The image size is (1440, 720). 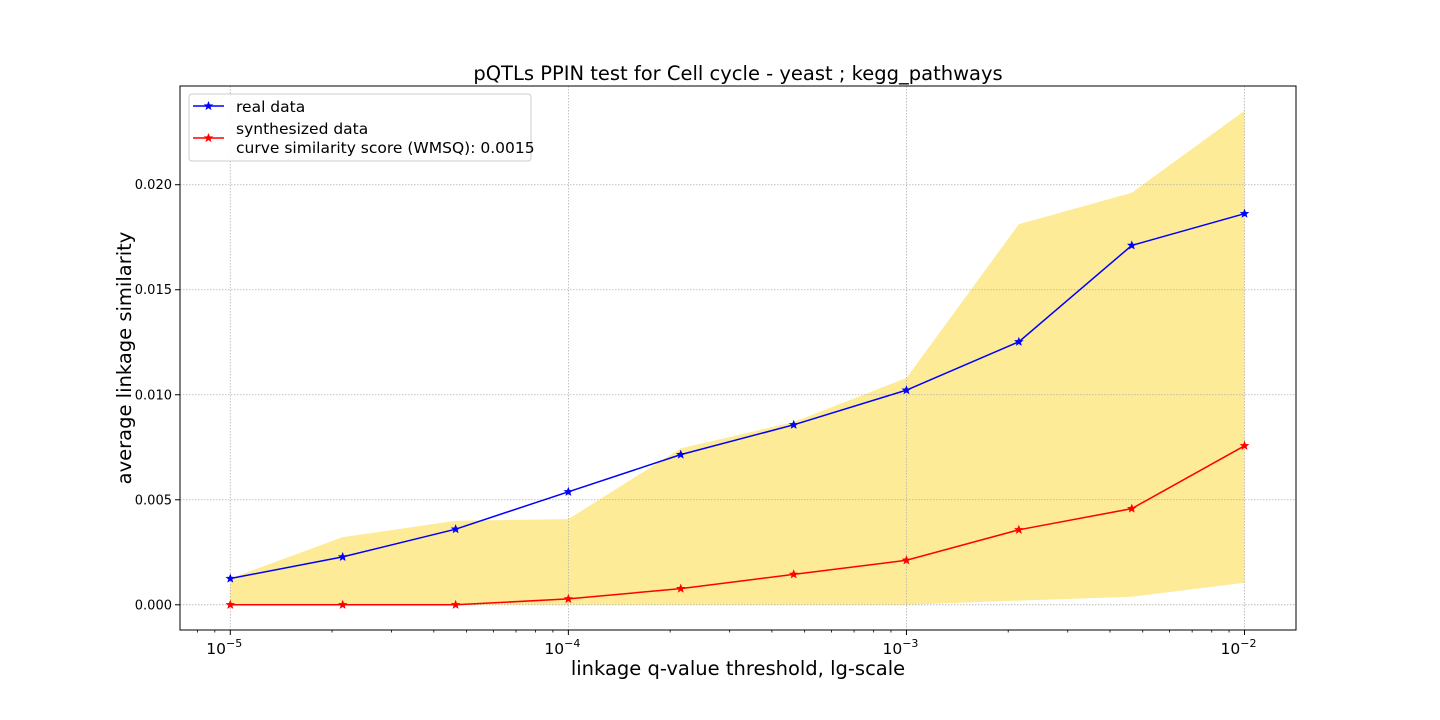 I want to click on x-tick-label: 10⁻⁵, so click(x=224, y=647).